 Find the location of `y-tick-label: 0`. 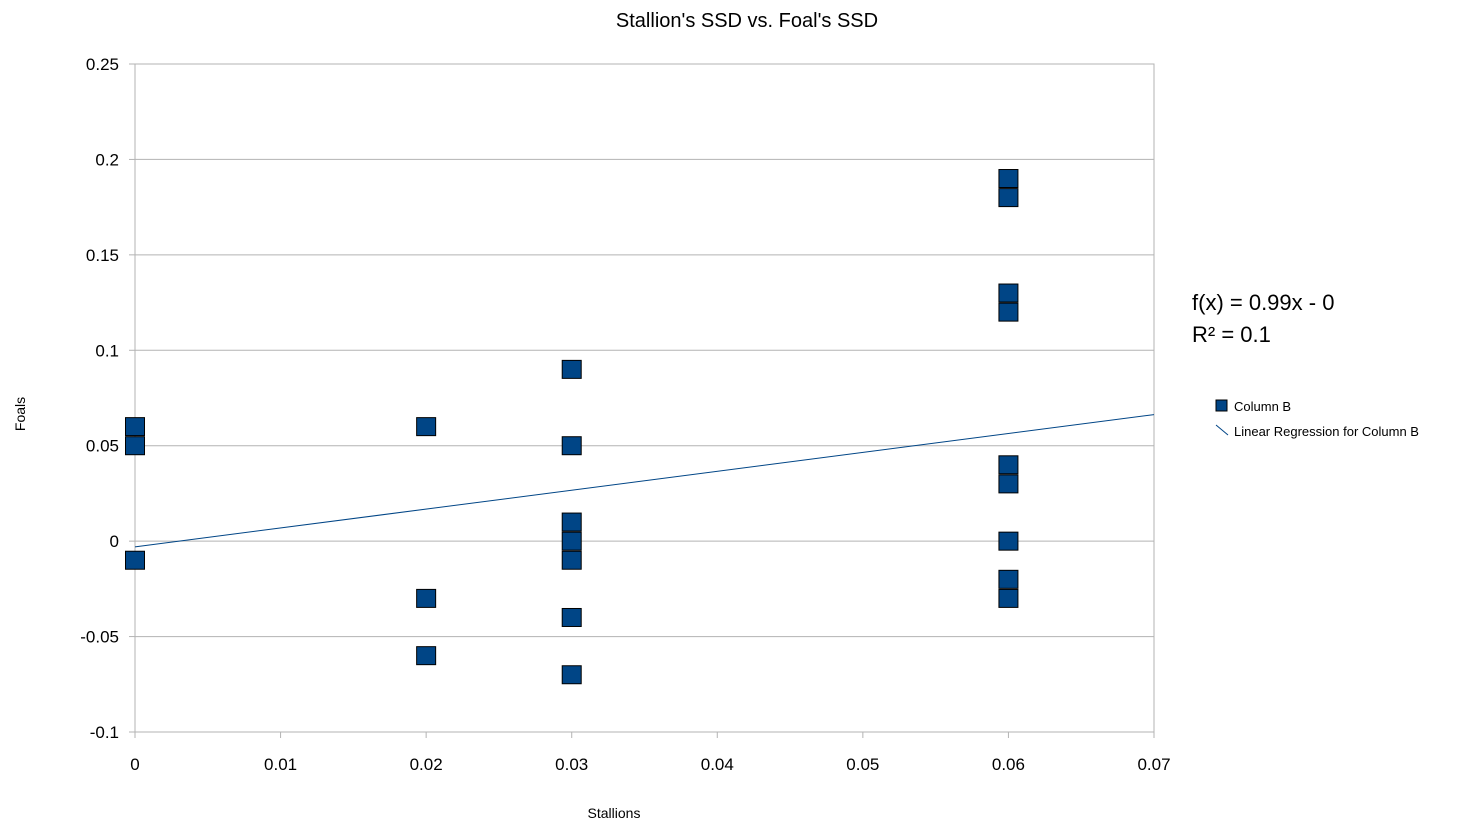

y-tick-label: 0 is located at coordinates (114, 541).